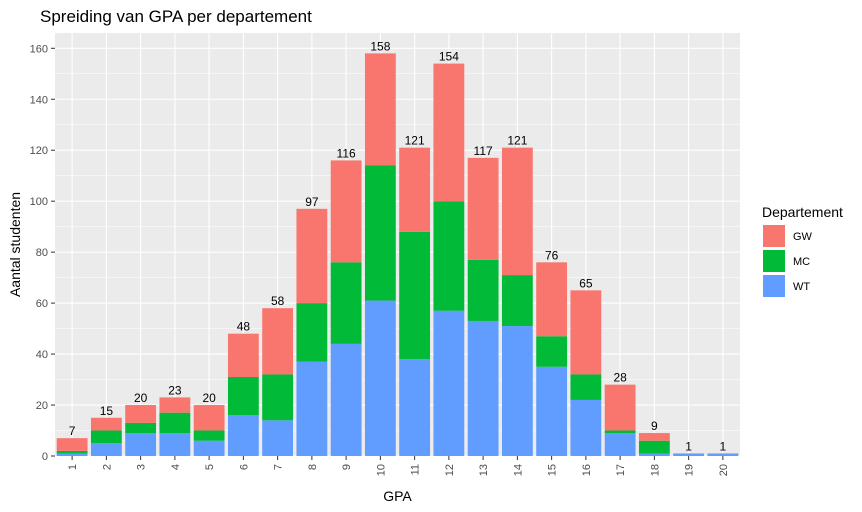 The image size is (862, 512). Describe the element at coordinates (39, 202) in the screenshot. I see `y-tick-label: 100` at that location.